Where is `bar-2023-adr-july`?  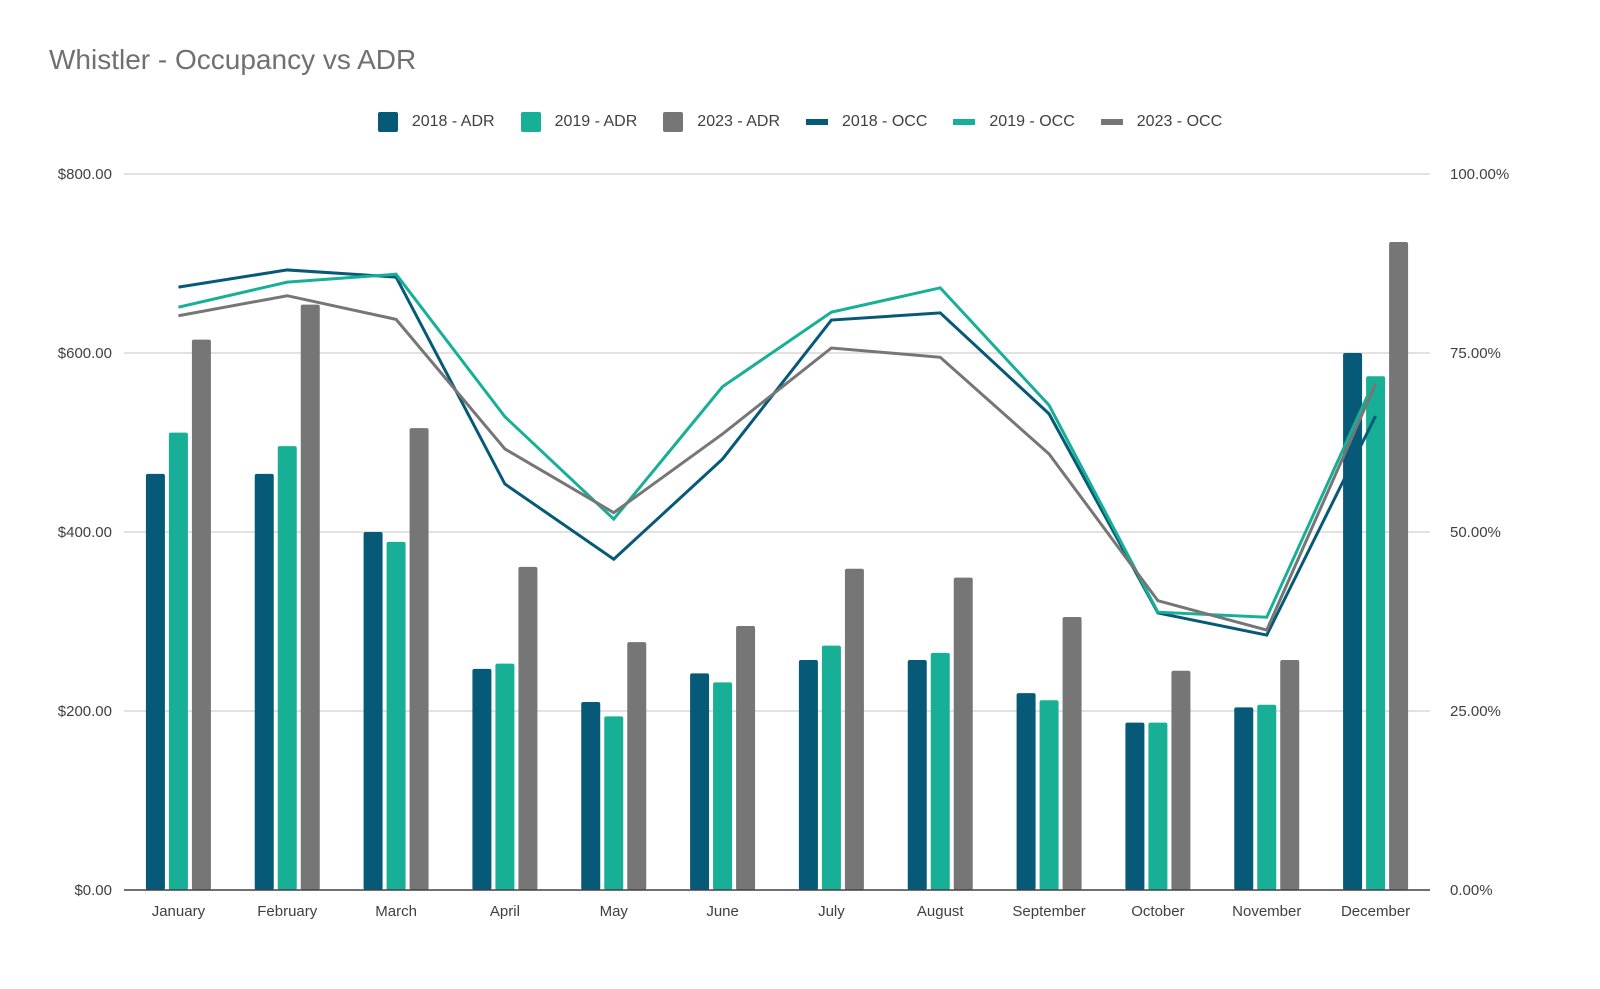 bar-2023-adr-july is located at coordinates (854, 729).